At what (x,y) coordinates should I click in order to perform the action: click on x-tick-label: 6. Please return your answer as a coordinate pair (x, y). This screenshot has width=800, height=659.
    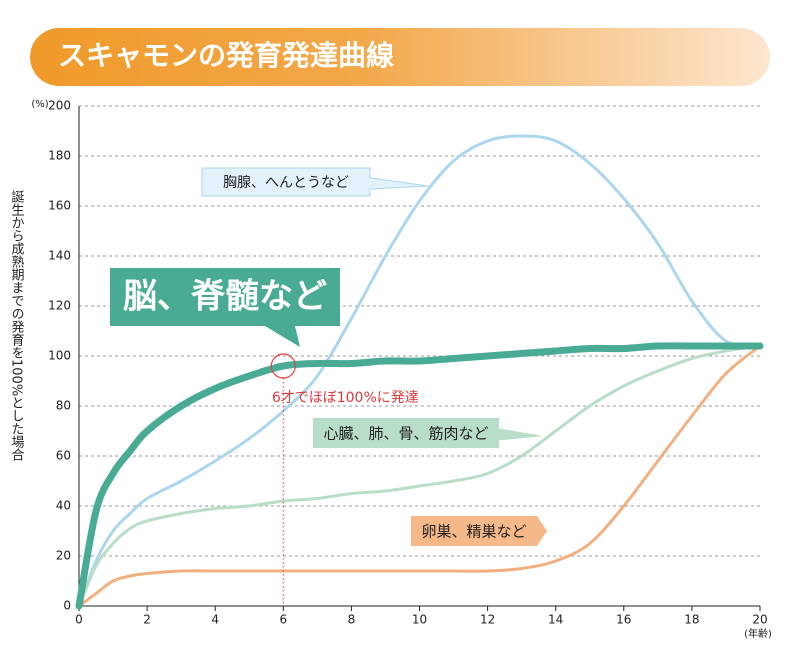
    Looking at the image, I should click on (283, 620).